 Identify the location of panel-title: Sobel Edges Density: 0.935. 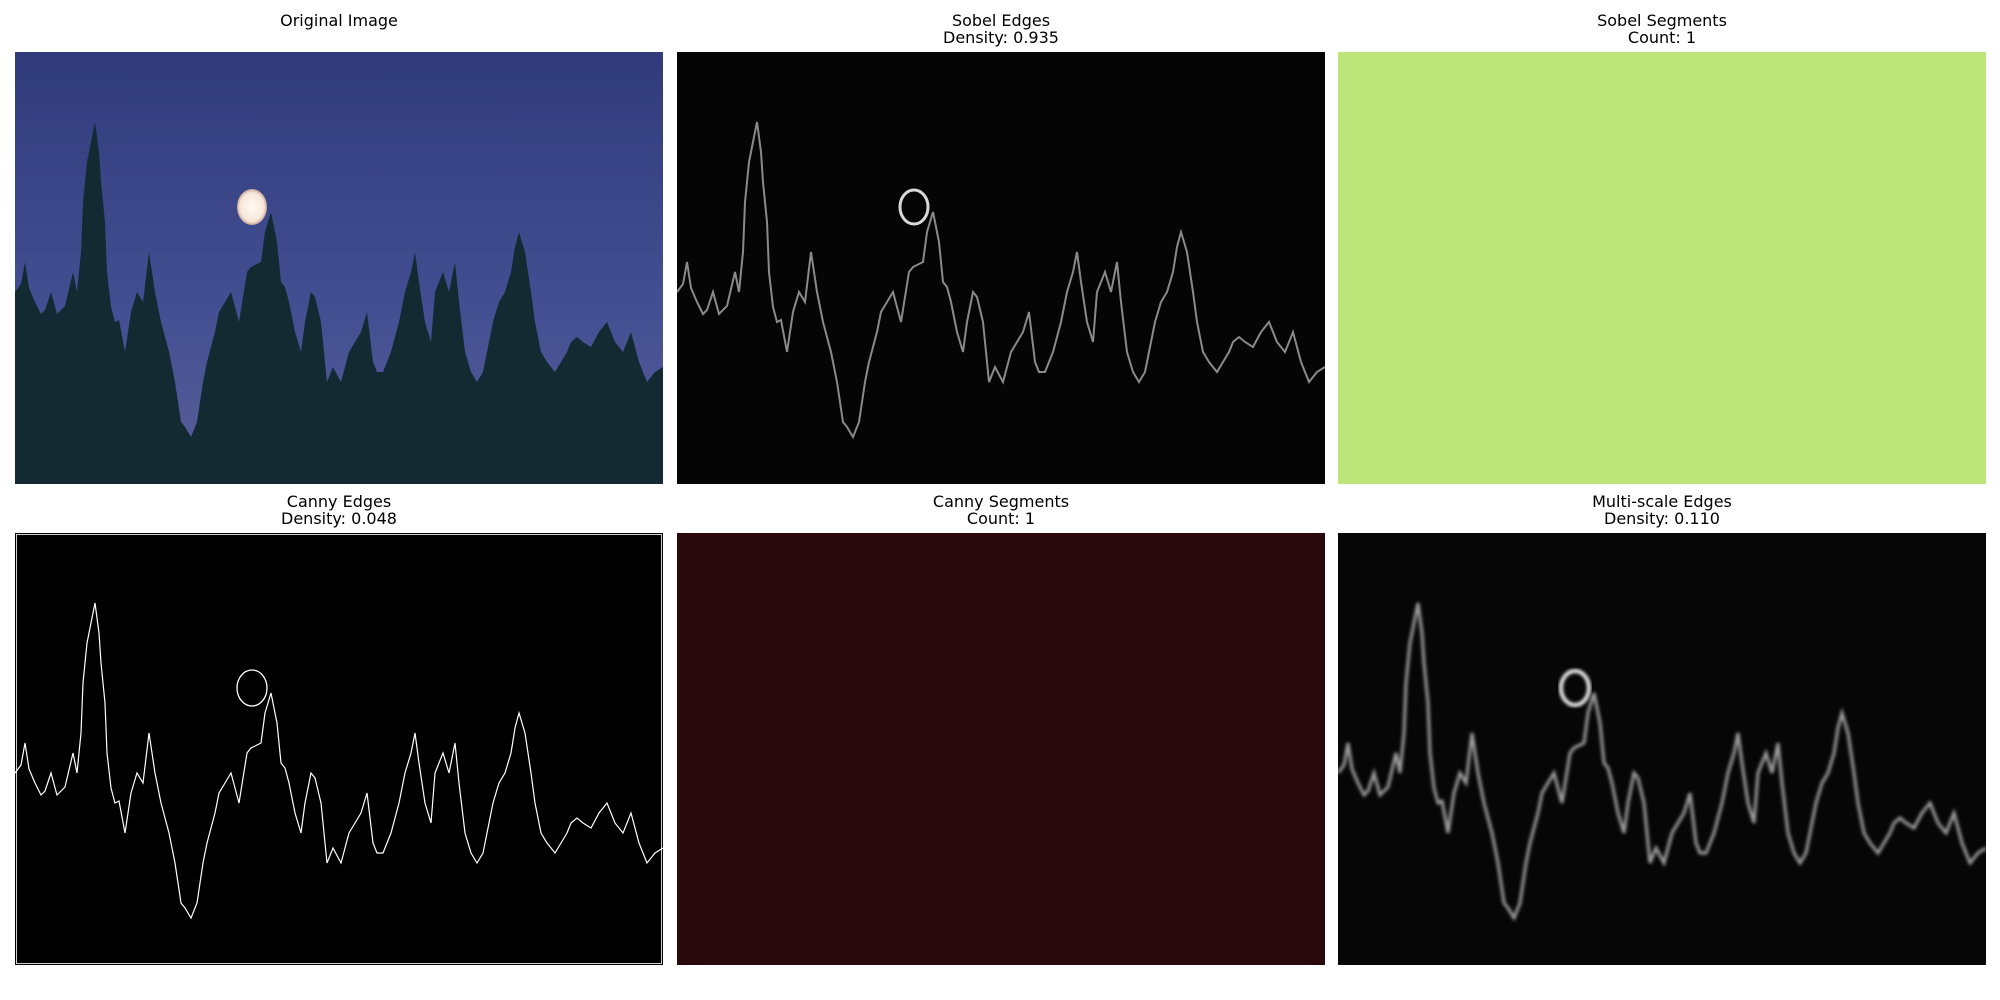
(1001, 32).